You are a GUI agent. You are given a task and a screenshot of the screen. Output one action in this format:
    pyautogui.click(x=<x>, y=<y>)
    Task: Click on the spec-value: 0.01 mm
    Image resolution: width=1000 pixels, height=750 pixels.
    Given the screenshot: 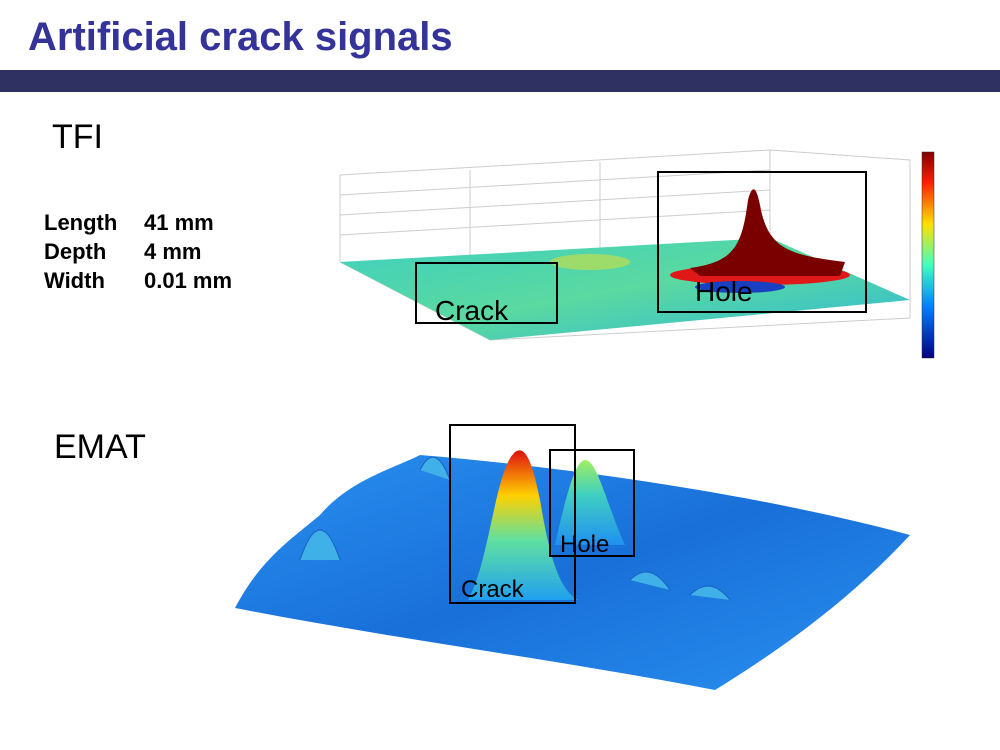 What is the action you would take?
    pyautogui.click(x=188, y=280)
    